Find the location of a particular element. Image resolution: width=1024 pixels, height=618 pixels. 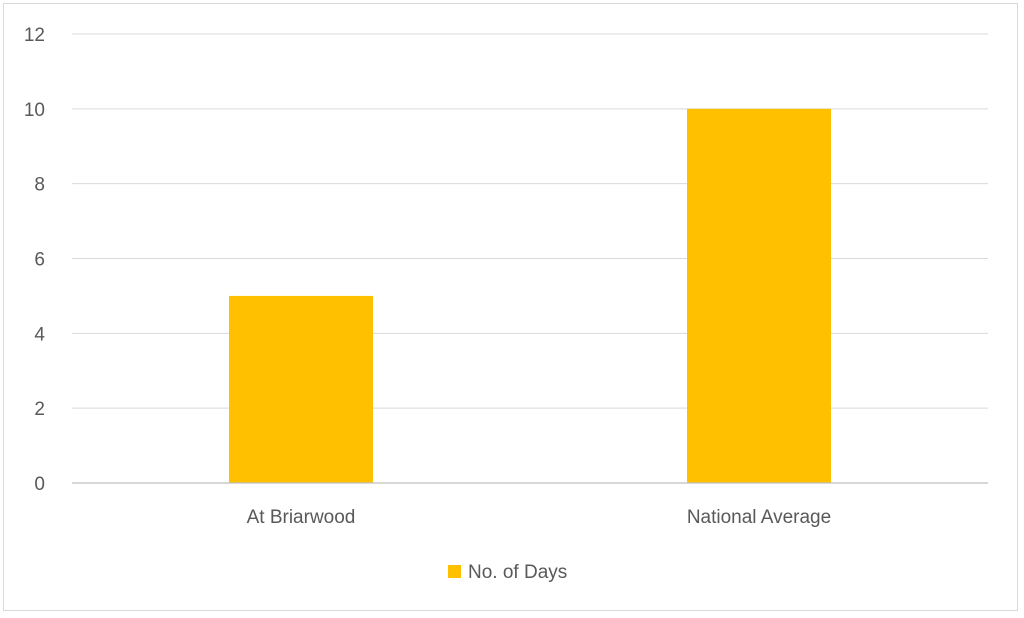

x-tick-label: National Average is located at coordinates (759, 517).